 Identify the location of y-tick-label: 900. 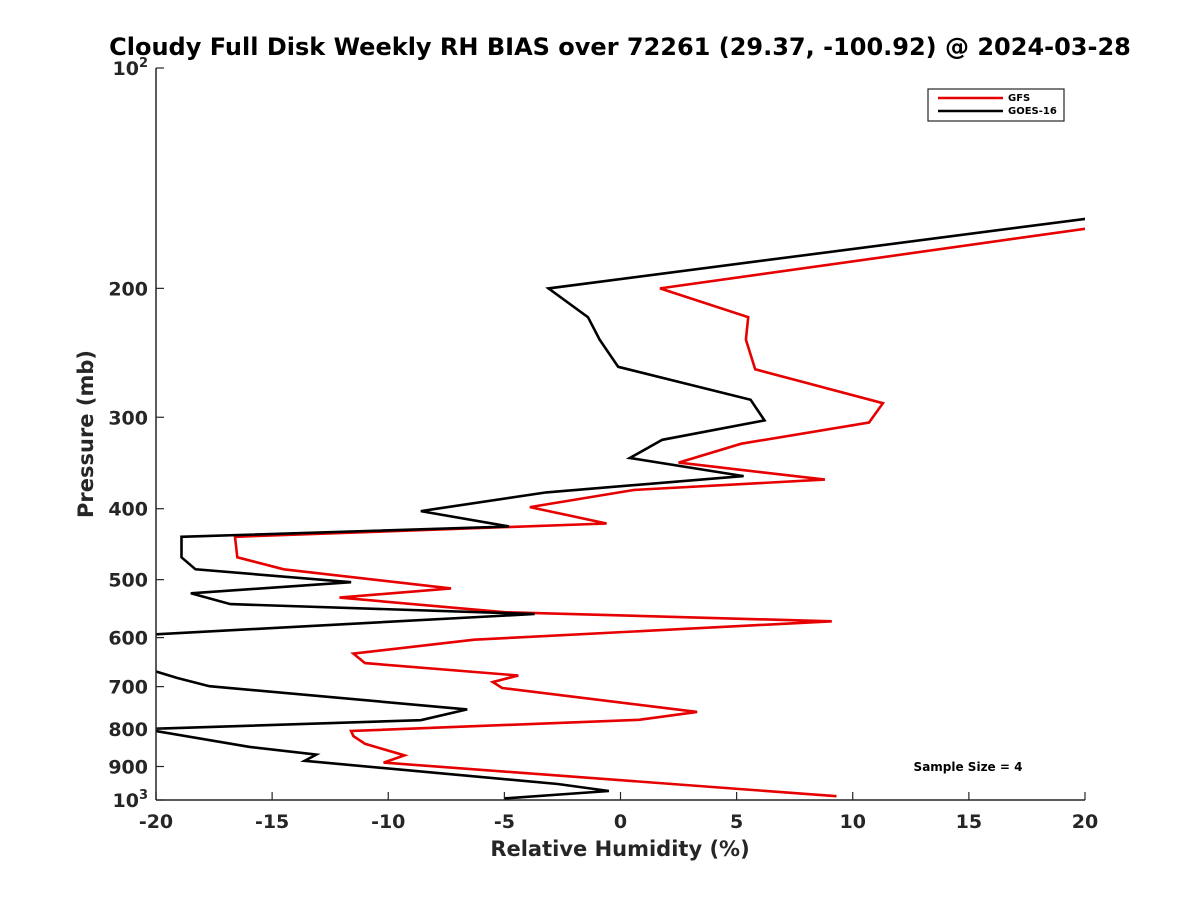
(128, 768).